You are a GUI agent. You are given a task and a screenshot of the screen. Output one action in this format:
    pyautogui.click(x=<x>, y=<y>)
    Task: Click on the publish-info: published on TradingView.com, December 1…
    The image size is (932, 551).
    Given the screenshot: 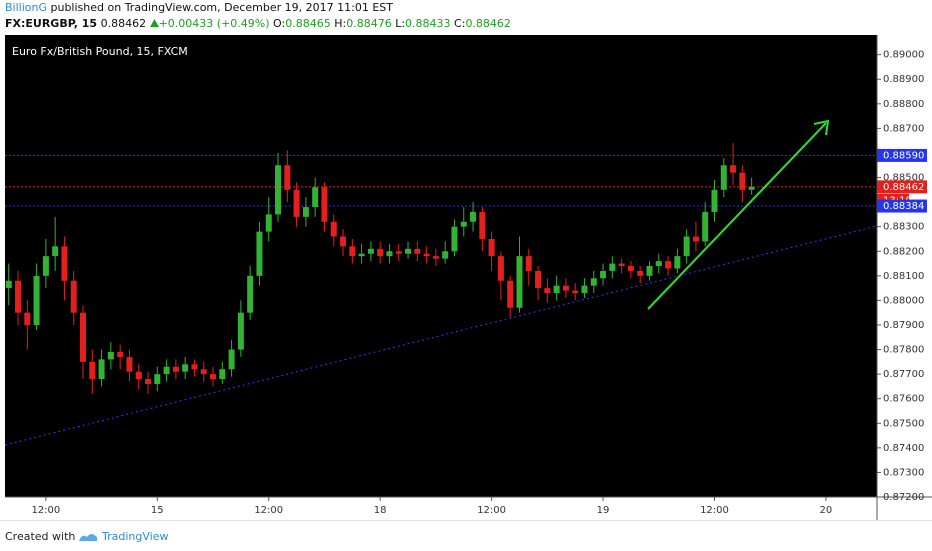 What is the action you would take?
    pyautogui.click(x=222, y=7)
    